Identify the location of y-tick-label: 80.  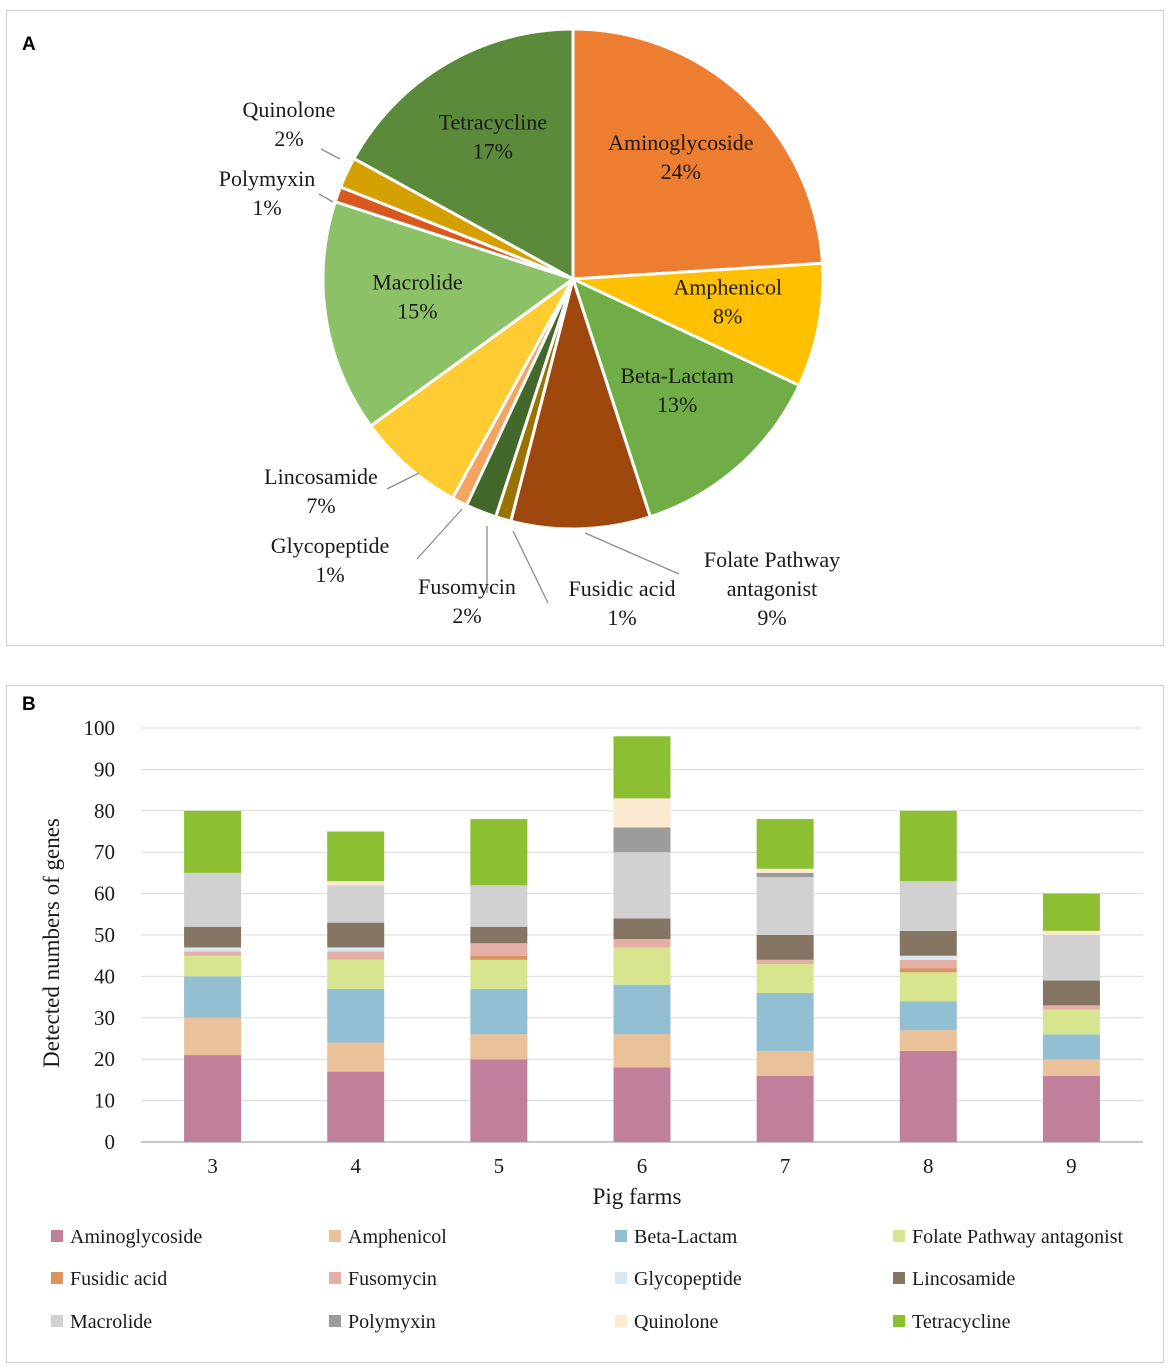
(104, 811).